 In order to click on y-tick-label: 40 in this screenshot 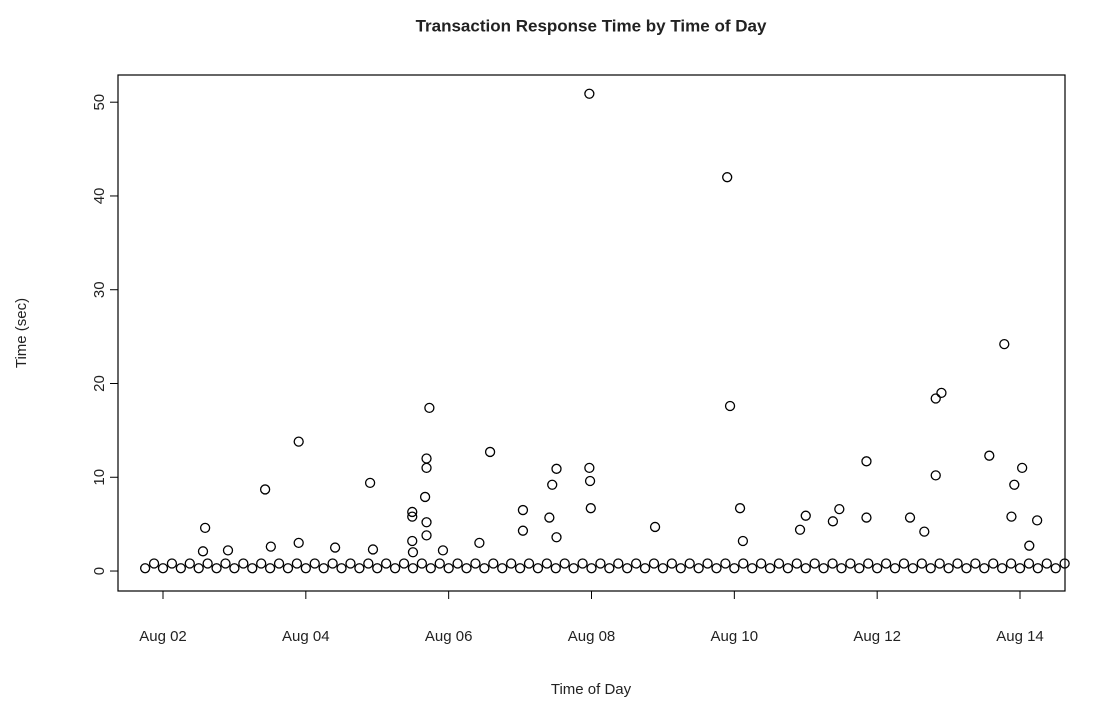, I will do `click(99, 196)`.